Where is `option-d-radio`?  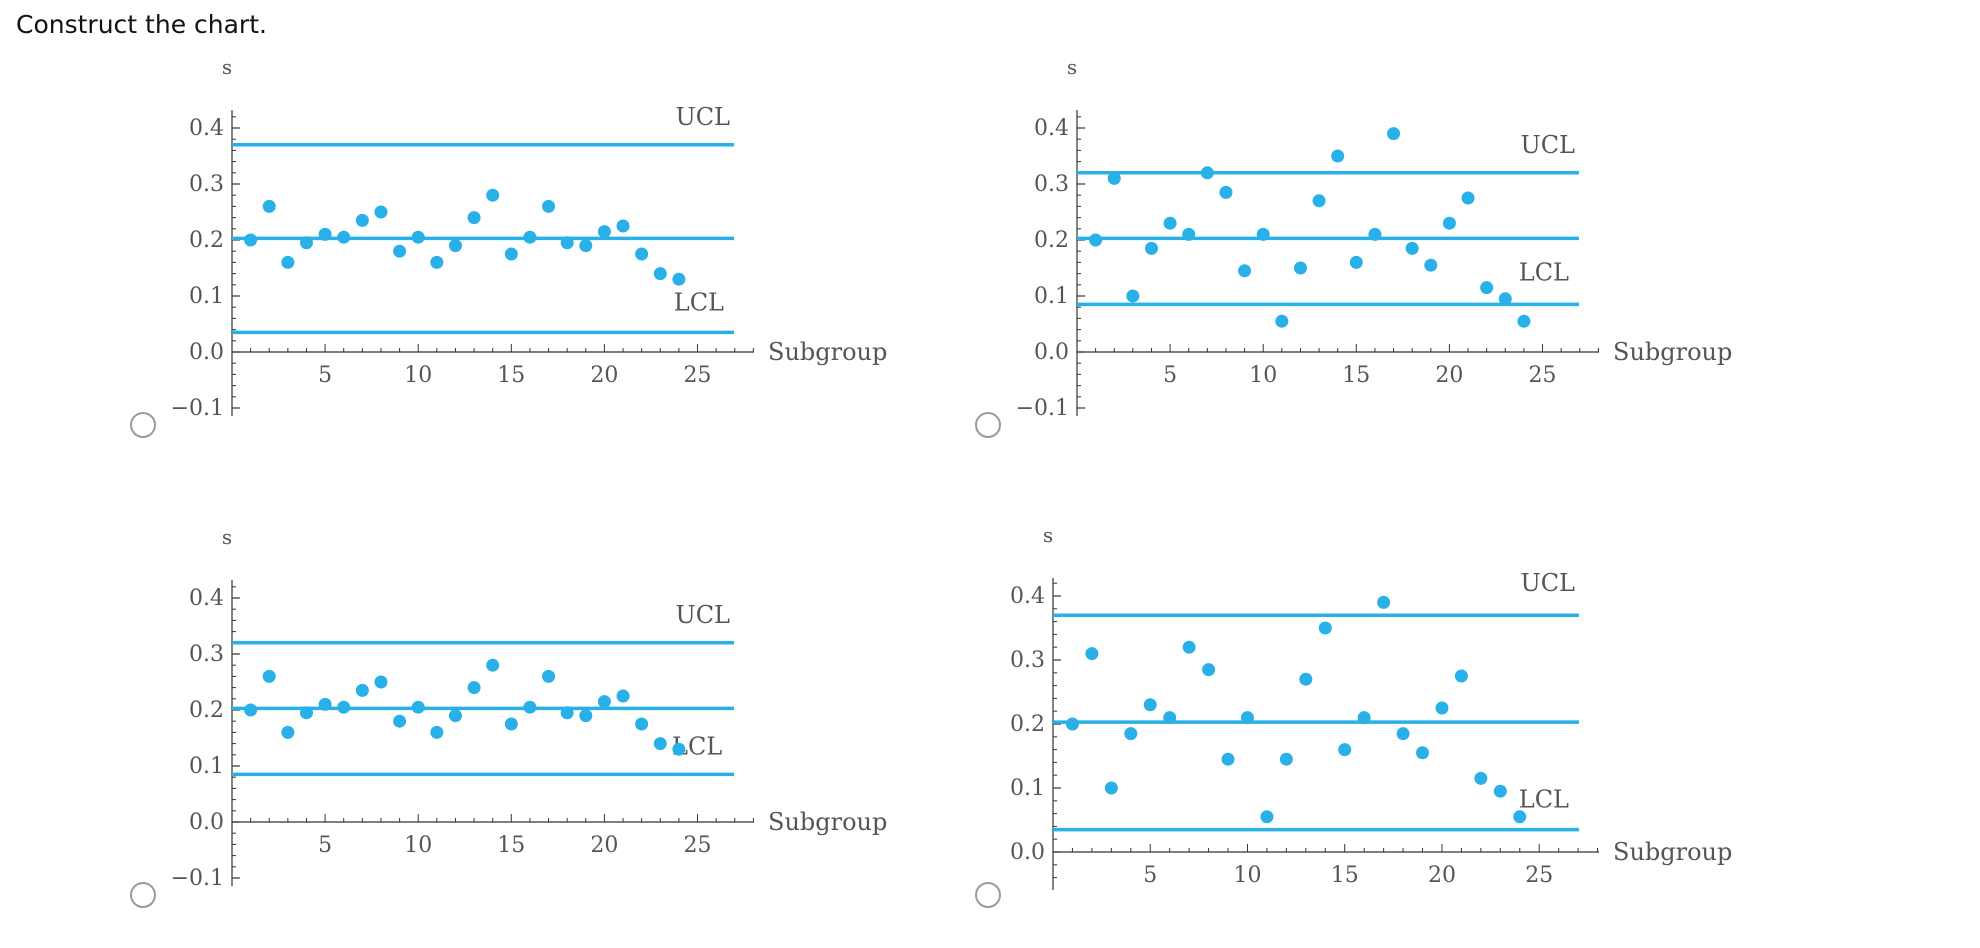
option-d-radio is located at coordinates (988, 895).